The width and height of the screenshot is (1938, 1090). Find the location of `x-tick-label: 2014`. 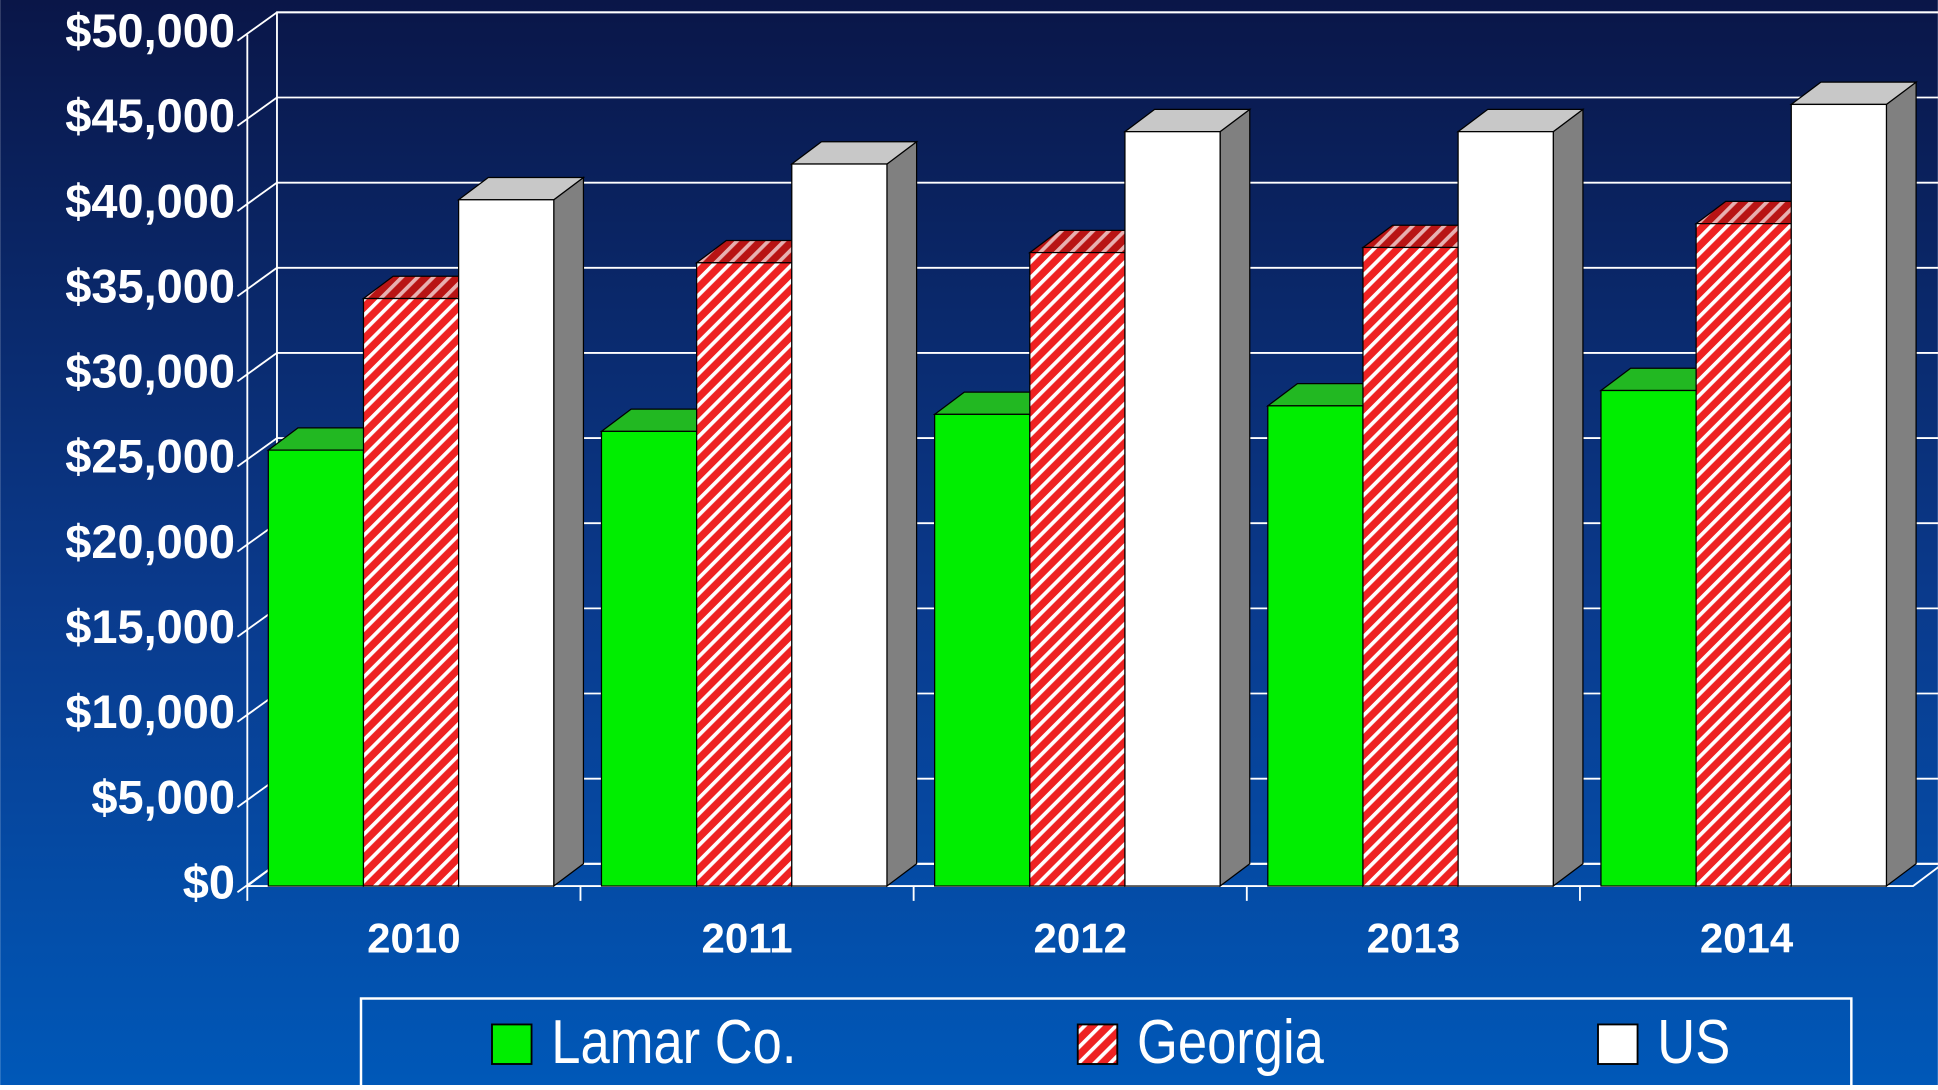

x-tick-label: 2014 is located at coordinates (1747, 938).